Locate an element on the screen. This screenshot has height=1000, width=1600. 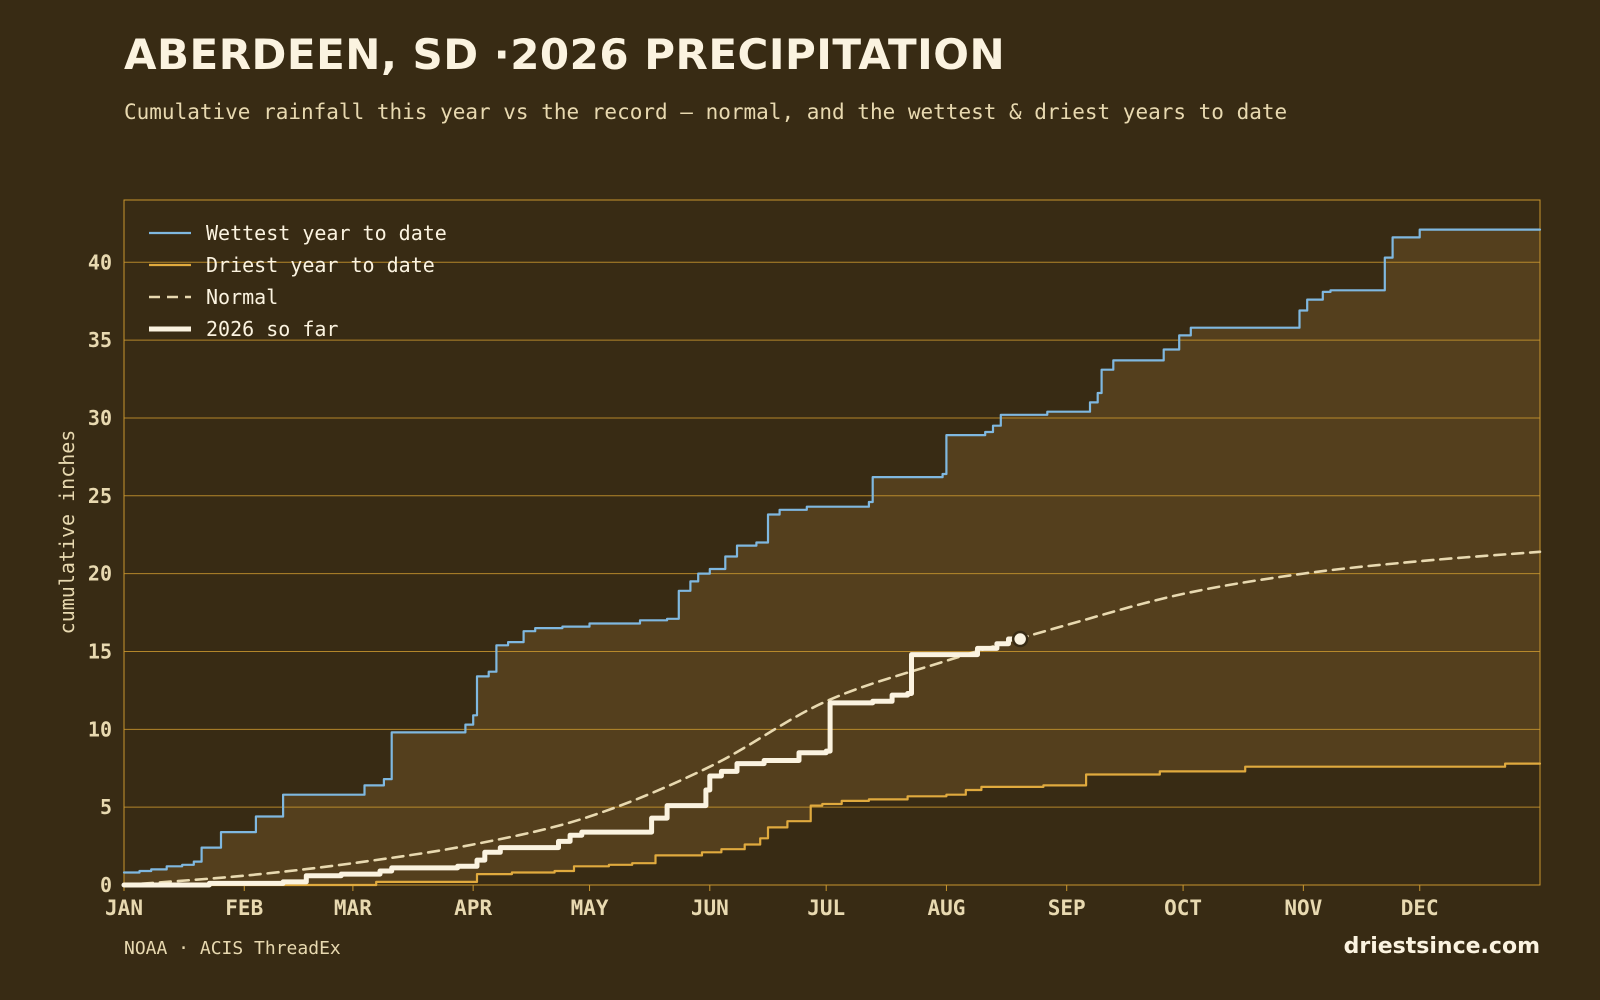
x-tick-label: MAR is located at coordinates (353, 908).